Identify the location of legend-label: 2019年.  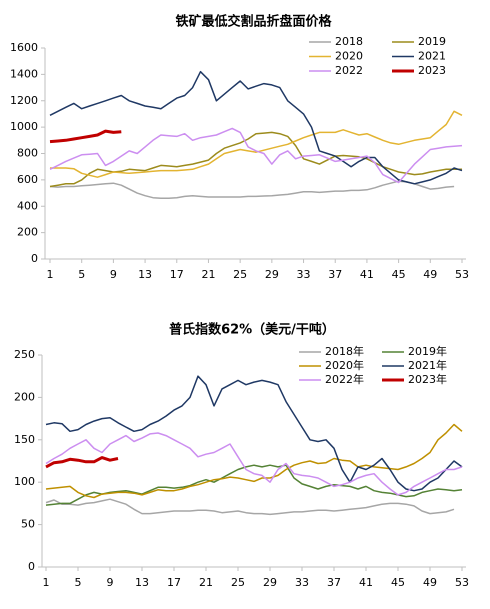
(427, 351).